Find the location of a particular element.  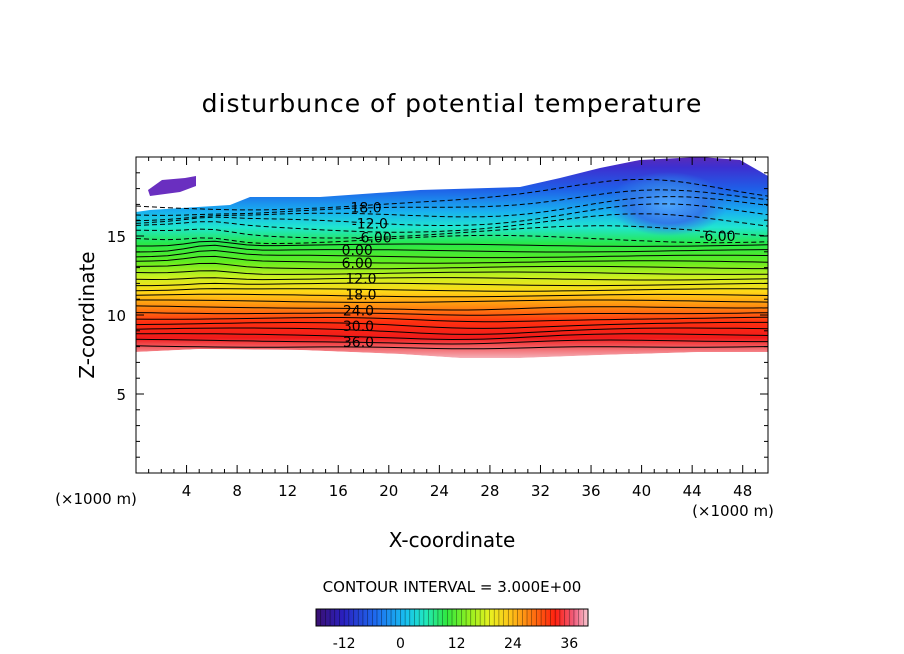

z-unit-label: (×1000 m) is located at coordinates (96, 499).